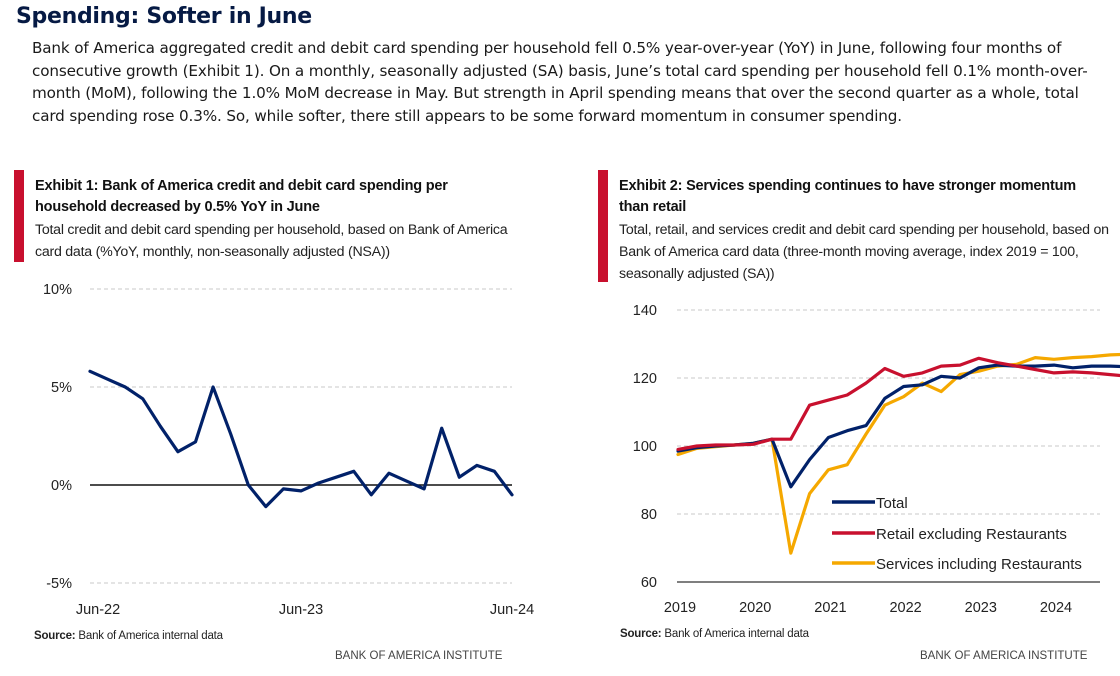 This screenshot has height=676, width=1120. What do you see at coordinates (98, 610) in the screenshot?
I see `x-tick-label: Jun-22` at bounding box center [98, 610].